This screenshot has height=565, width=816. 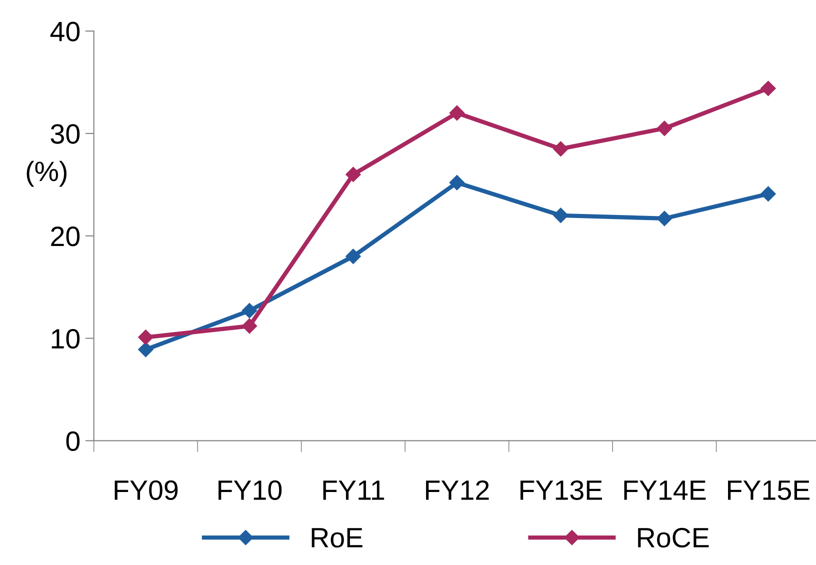 I want to click on x-tick-label: FY15E, so click(x=769, y=490).